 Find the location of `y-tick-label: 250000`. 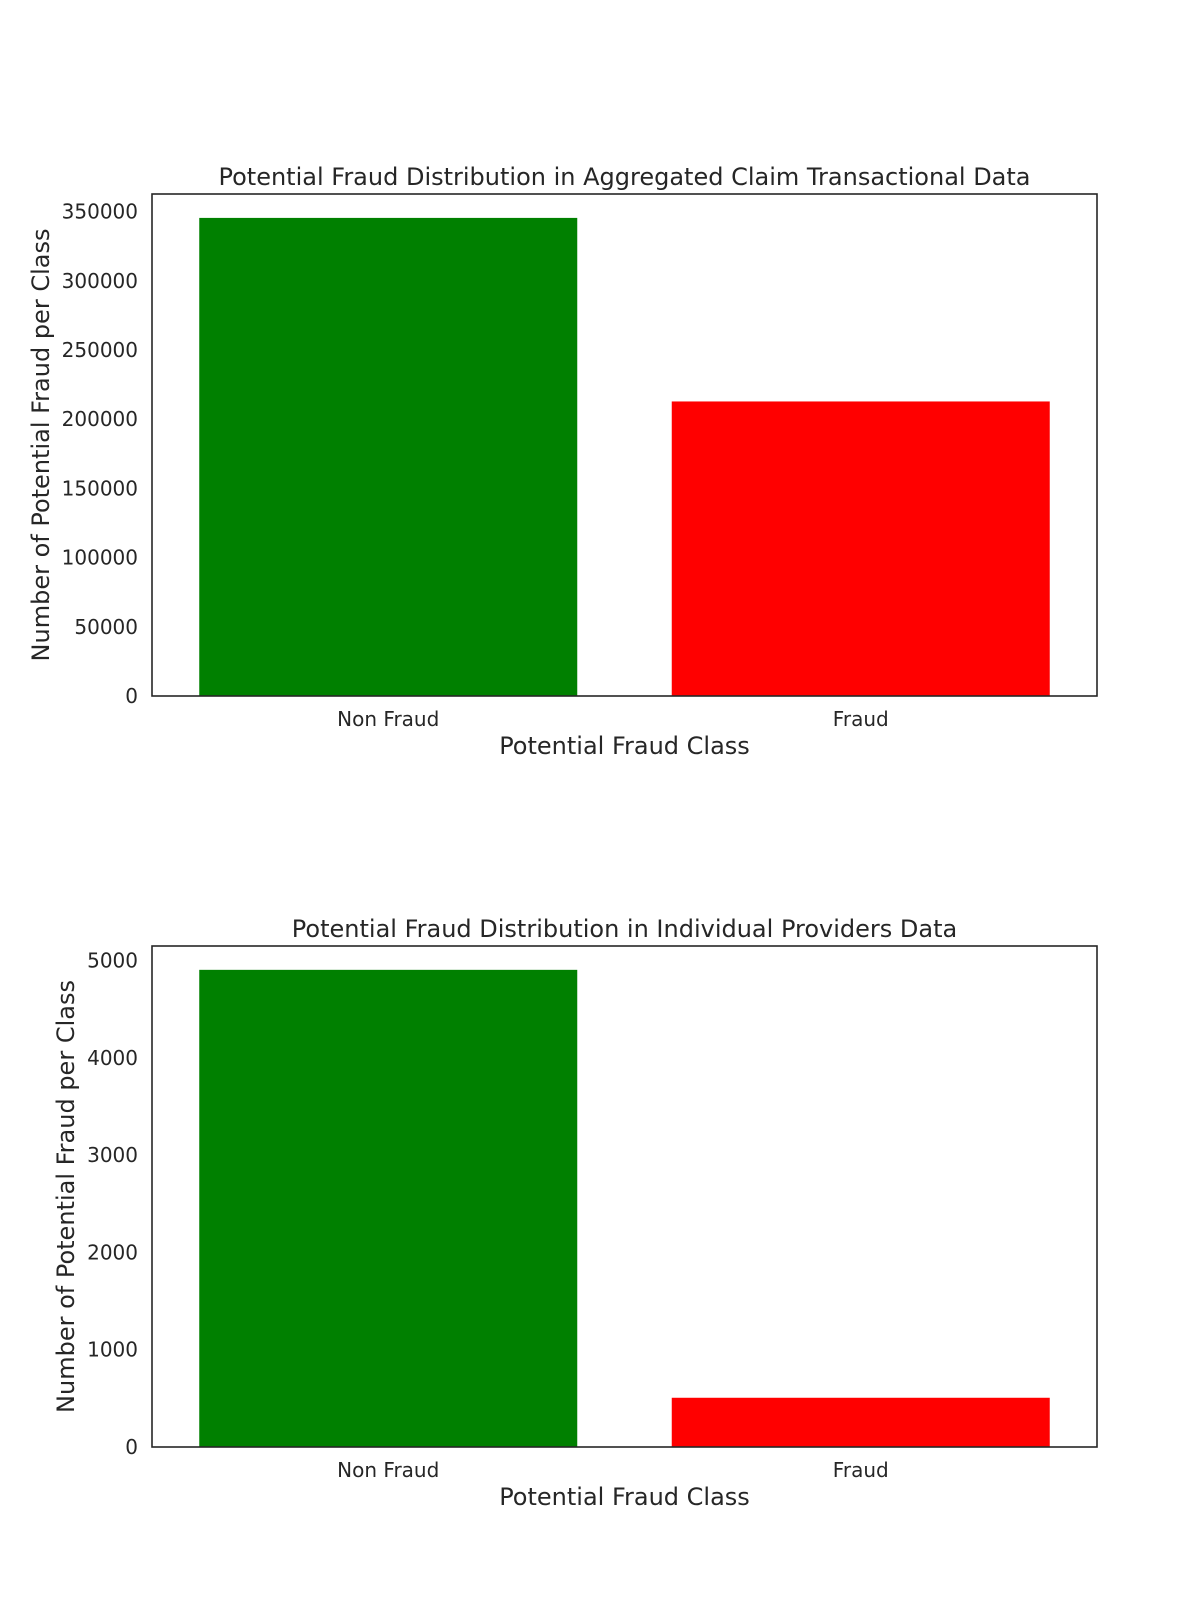

y-tick-label: 250000 is located at coordinates (100, 350).